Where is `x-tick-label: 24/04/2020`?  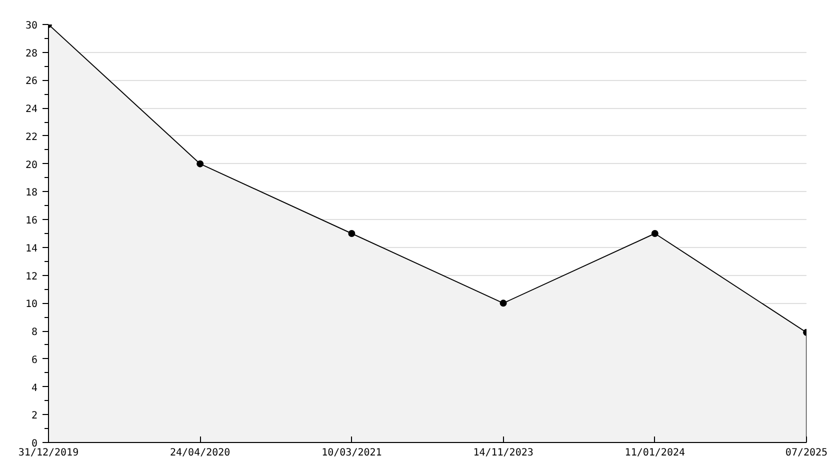 x-tick-label: 24/04/2020 is located at coordinates (200, 453).